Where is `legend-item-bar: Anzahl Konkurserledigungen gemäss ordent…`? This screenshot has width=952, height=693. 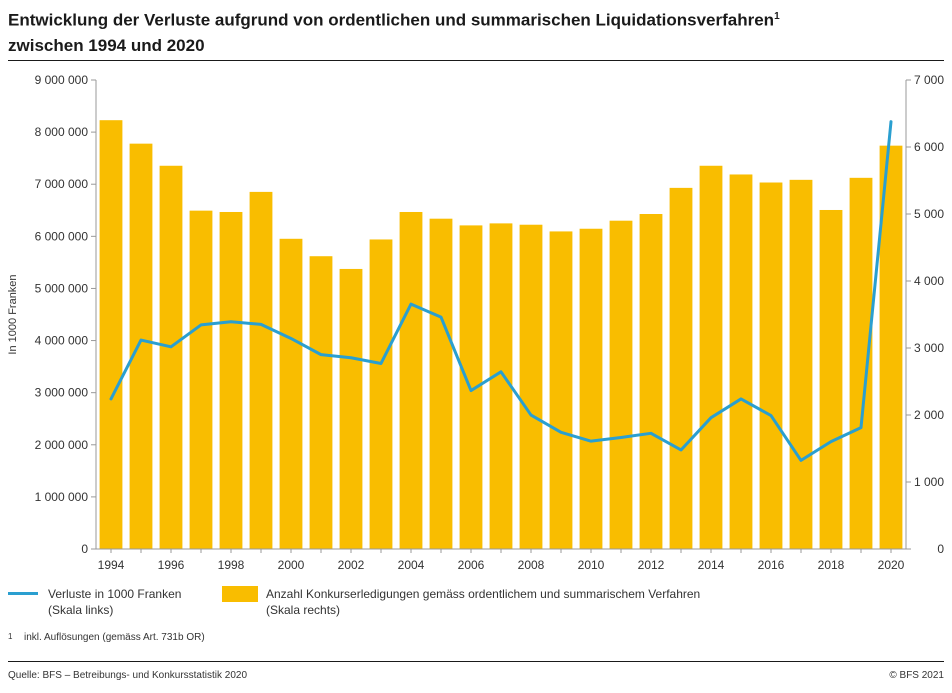 legend-item-bar: Anzahl Konkurserledigungen gemäss ordent… is located at coordinates (522, 602).